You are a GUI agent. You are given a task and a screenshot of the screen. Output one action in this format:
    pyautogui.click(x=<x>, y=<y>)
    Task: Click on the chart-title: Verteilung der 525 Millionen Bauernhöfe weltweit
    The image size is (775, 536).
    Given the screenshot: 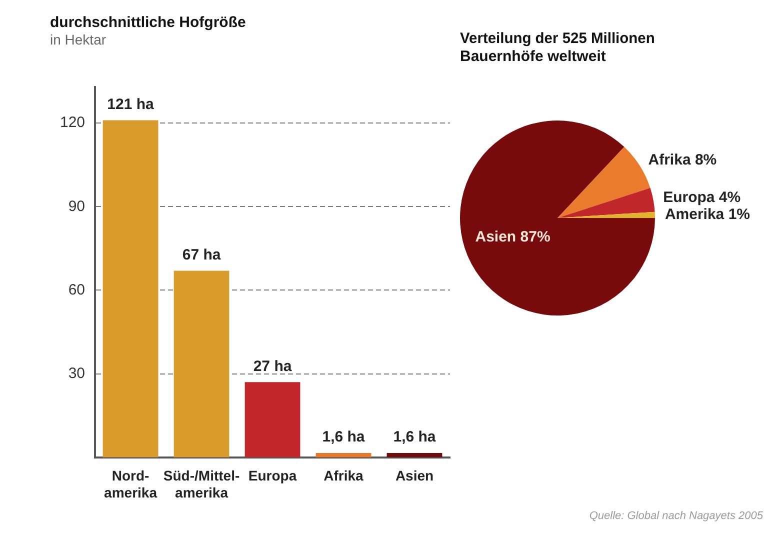 What is the action you would take?
    pyautogui.click(x=557, y=48)
    